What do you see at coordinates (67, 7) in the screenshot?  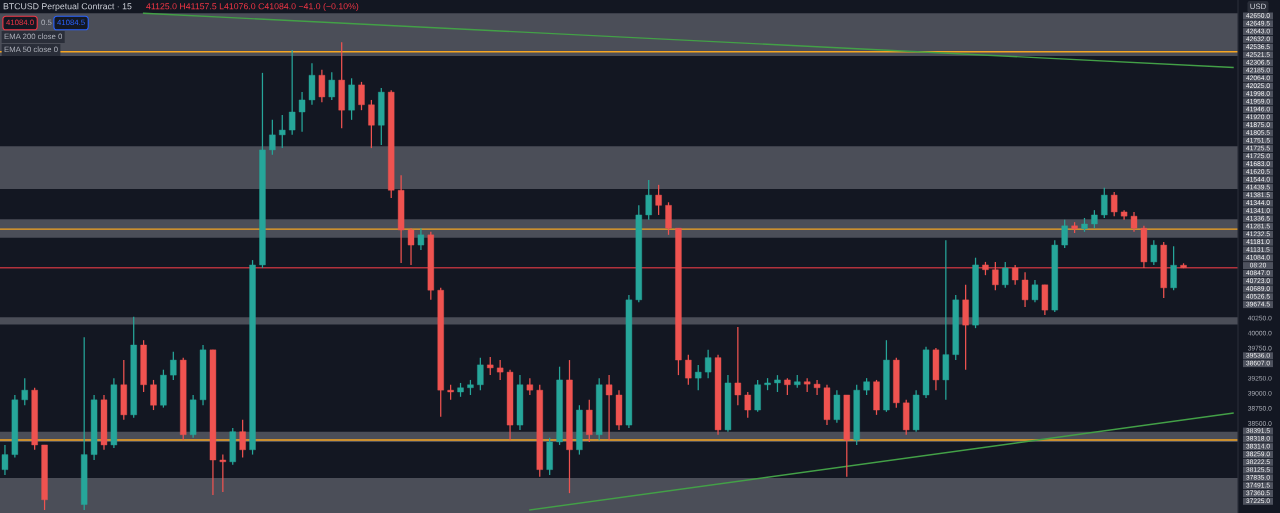 I see `chart-title: BTCUSD Perpetual Contract · 15` at bounding box center [67, 7].